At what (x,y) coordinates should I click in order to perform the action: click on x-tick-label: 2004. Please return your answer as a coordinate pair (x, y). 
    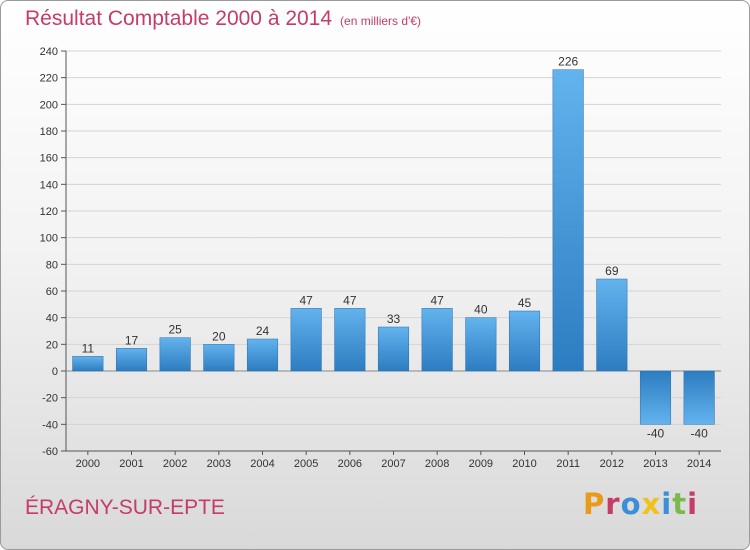
    Looking at the image, I should click on (262, 464).